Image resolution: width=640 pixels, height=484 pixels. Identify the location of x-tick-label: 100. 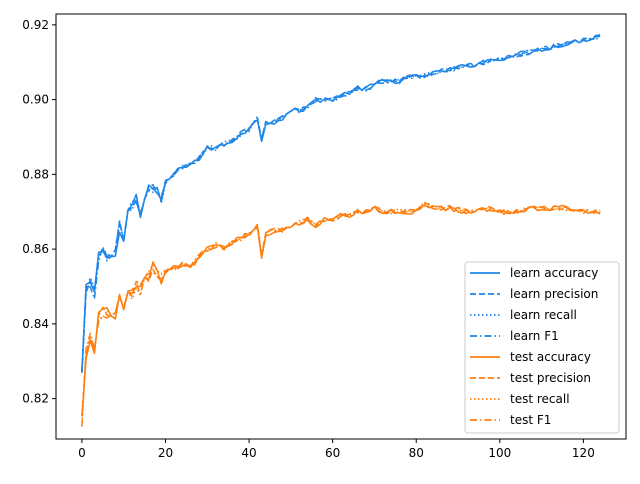
(499, 453).